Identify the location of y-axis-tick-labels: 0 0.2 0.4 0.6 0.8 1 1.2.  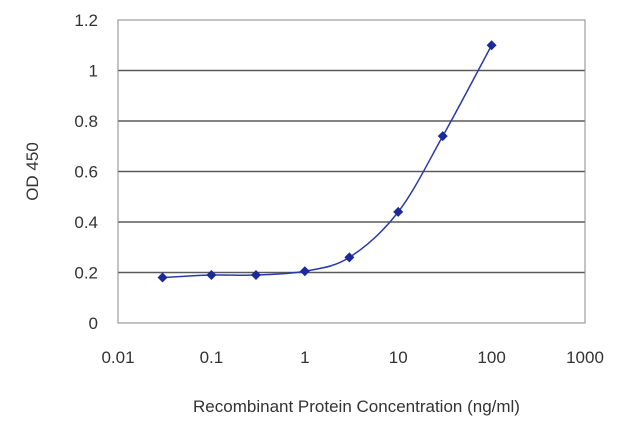
(86, 172).